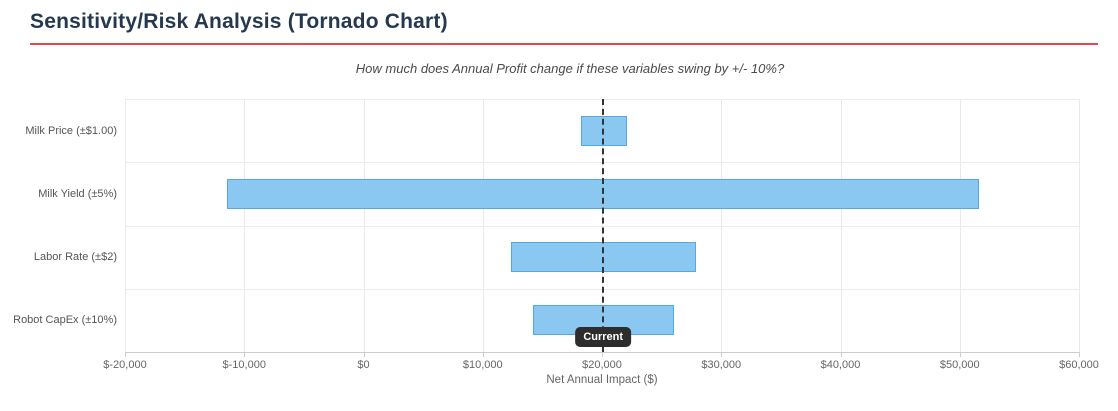  I want to click on x-tick-label: $-10,000, so click(244, 365).